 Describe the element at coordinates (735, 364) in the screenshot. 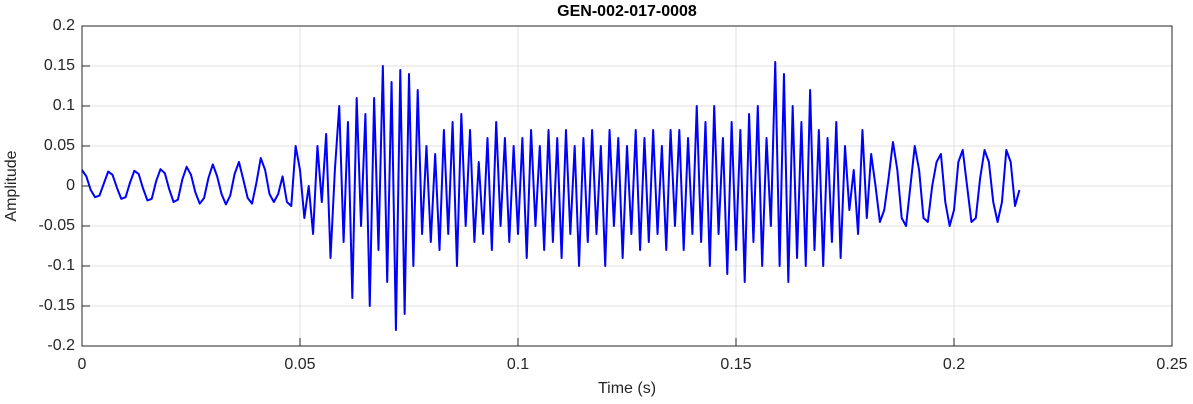

I see `x-tick-label: 0.15` at that location.